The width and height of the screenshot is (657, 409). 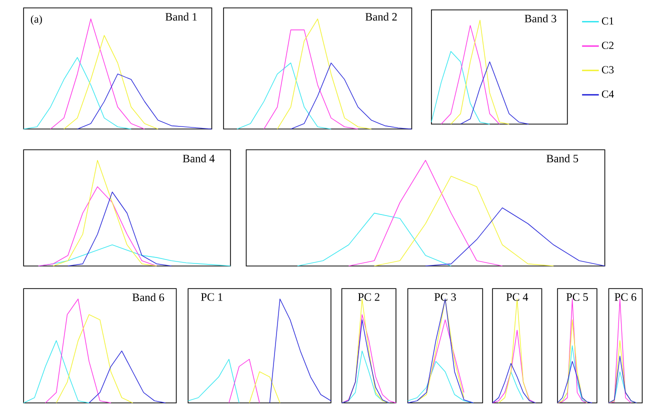 I want to click on chart-title: PC 2, so click(x=369, y=297).